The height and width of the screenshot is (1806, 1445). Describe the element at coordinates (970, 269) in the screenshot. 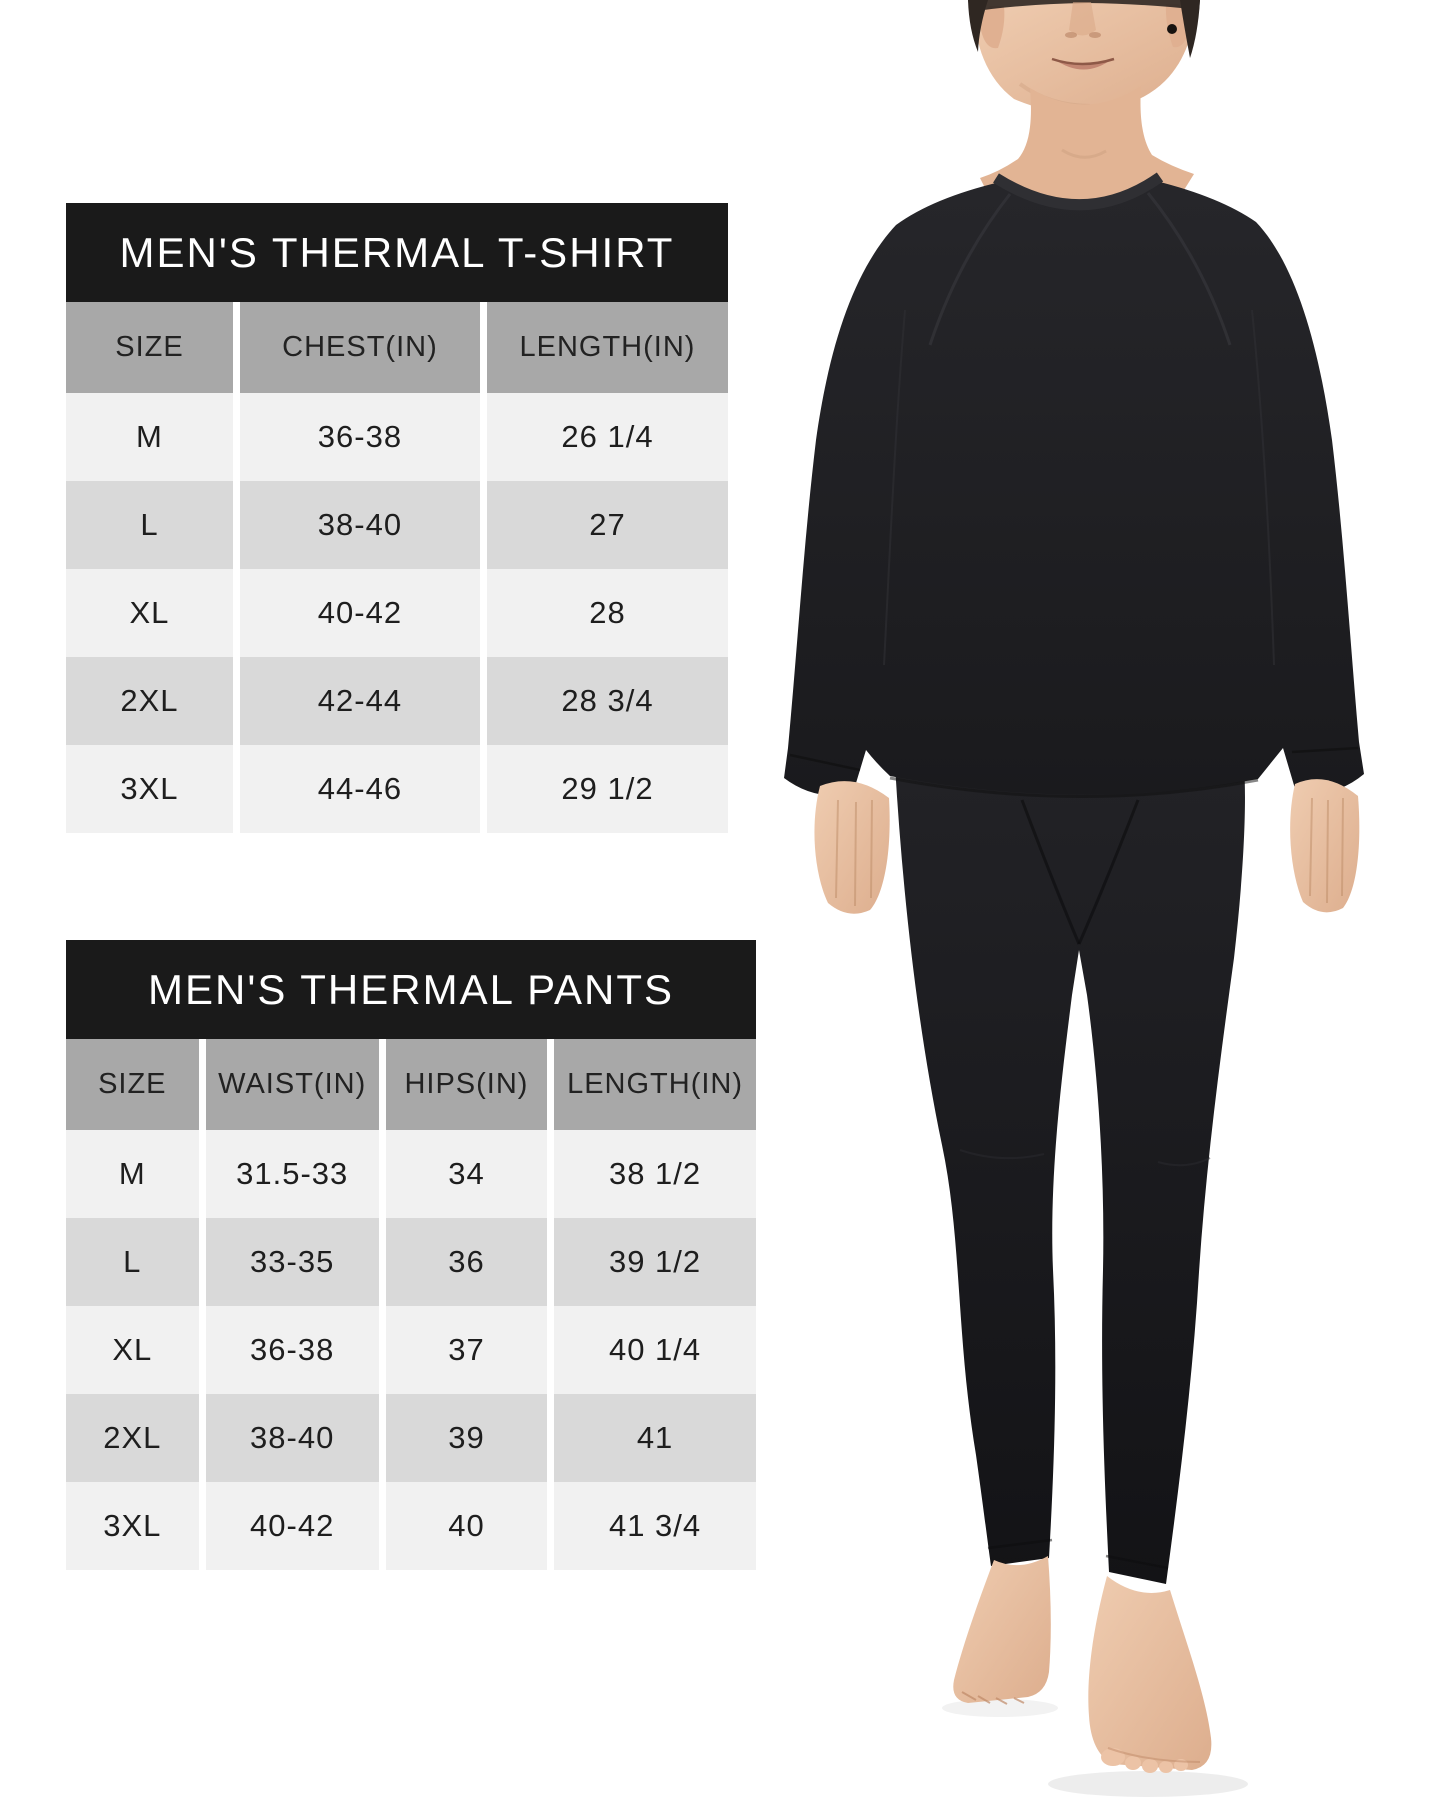

I see `raglan-seam-left` at that location.